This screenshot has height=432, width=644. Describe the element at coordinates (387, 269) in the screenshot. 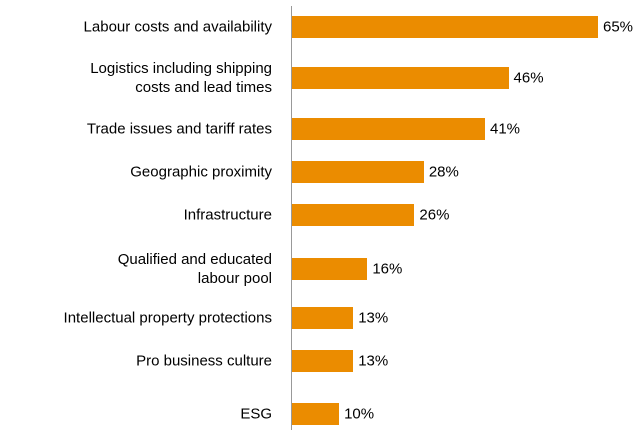

I see `value-label: 16%` at that location.